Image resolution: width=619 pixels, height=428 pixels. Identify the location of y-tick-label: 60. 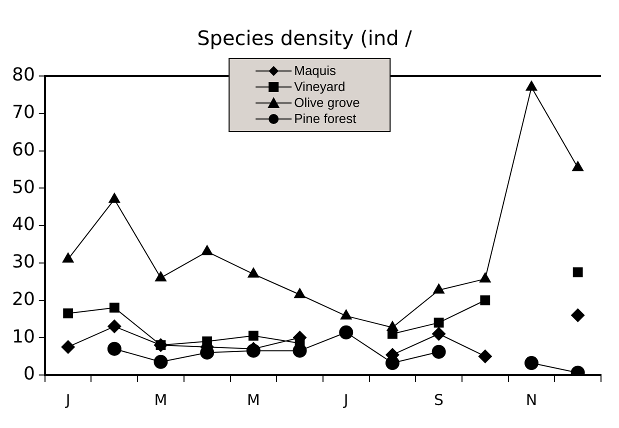
(23, 149).